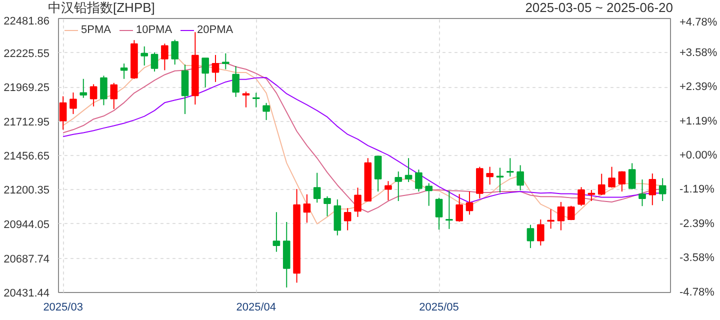  Describe the element at coordinates (699, 121) in the screenshot. I see `y2-tick-label: +1.19%` at that location.